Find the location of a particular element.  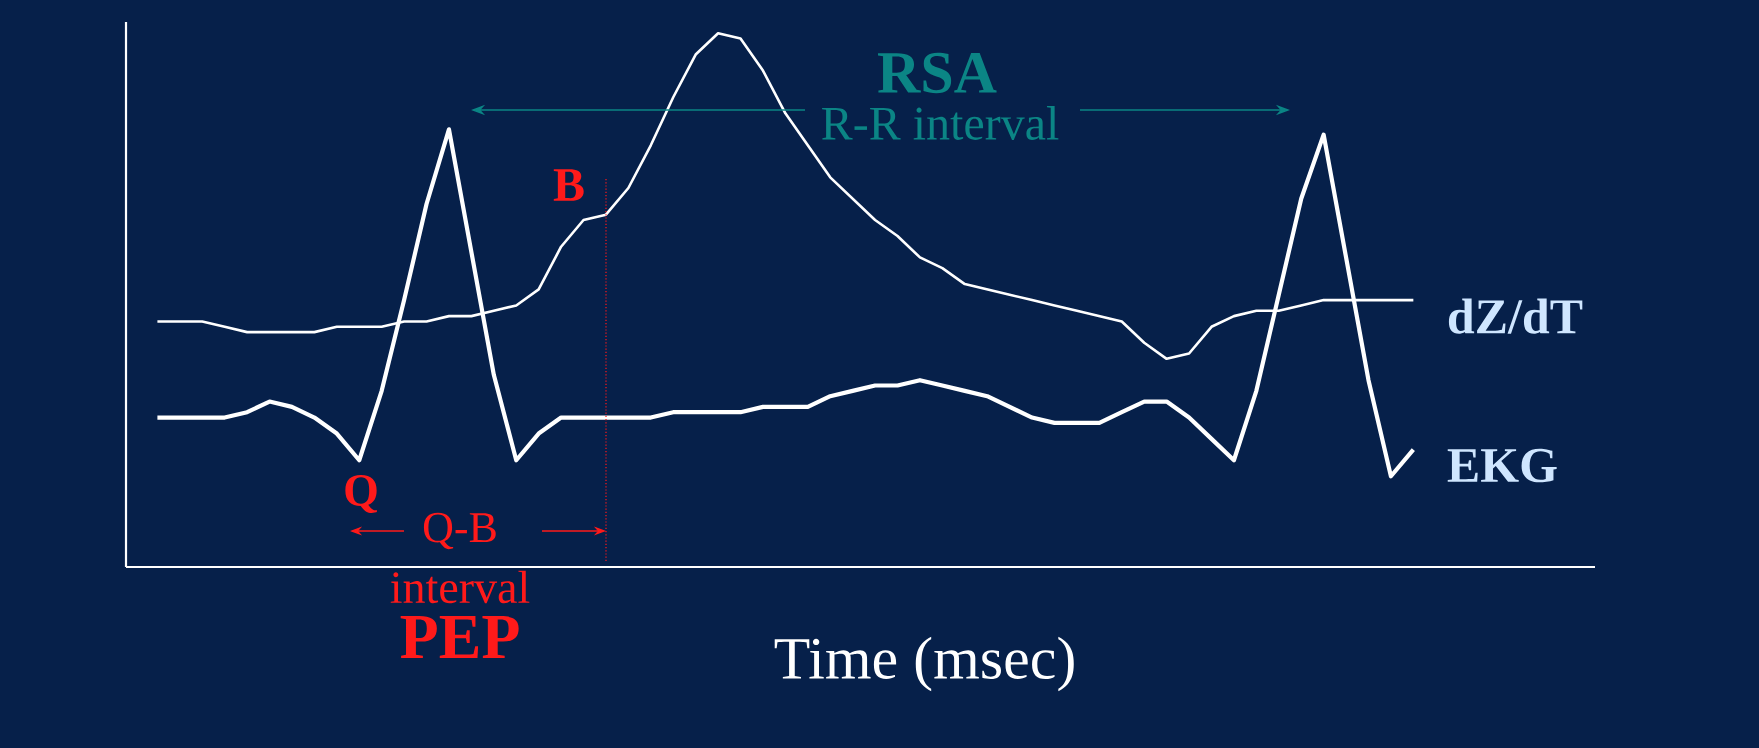

annotation: R-R interval is located at coordinates (940, 123).